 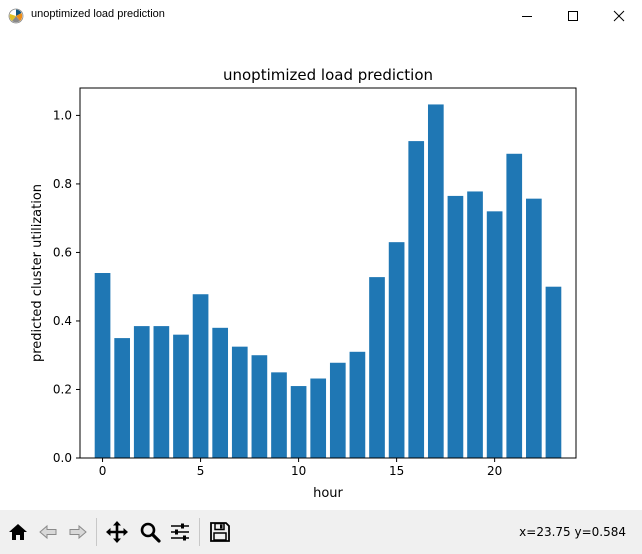 I want to click on pan-button, so click(x=117, y=532).